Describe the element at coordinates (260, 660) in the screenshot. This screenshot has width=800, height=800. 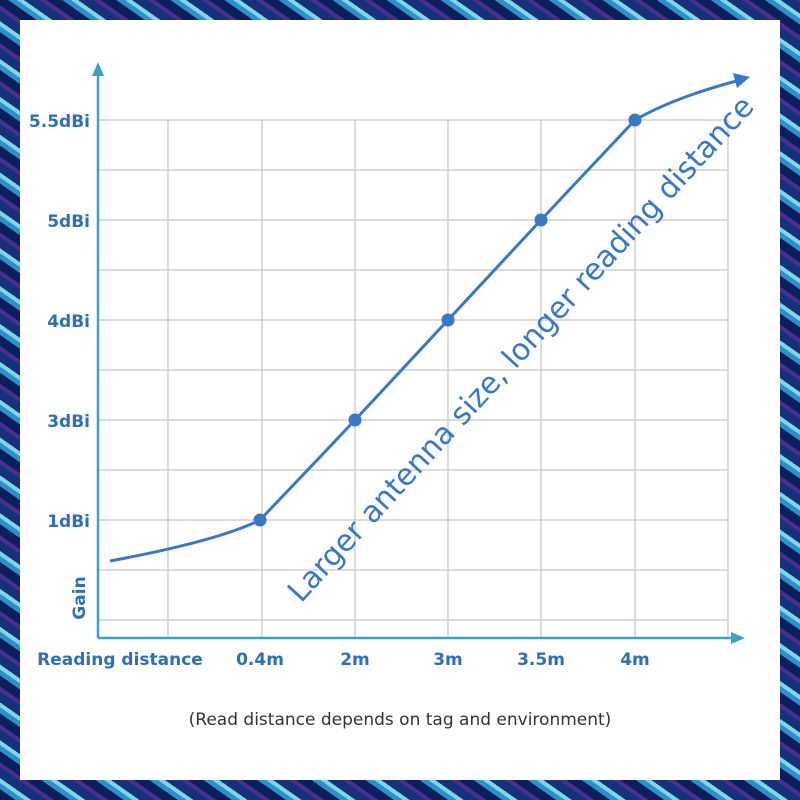
I see `x-tick-label: 0.4m` at that location.